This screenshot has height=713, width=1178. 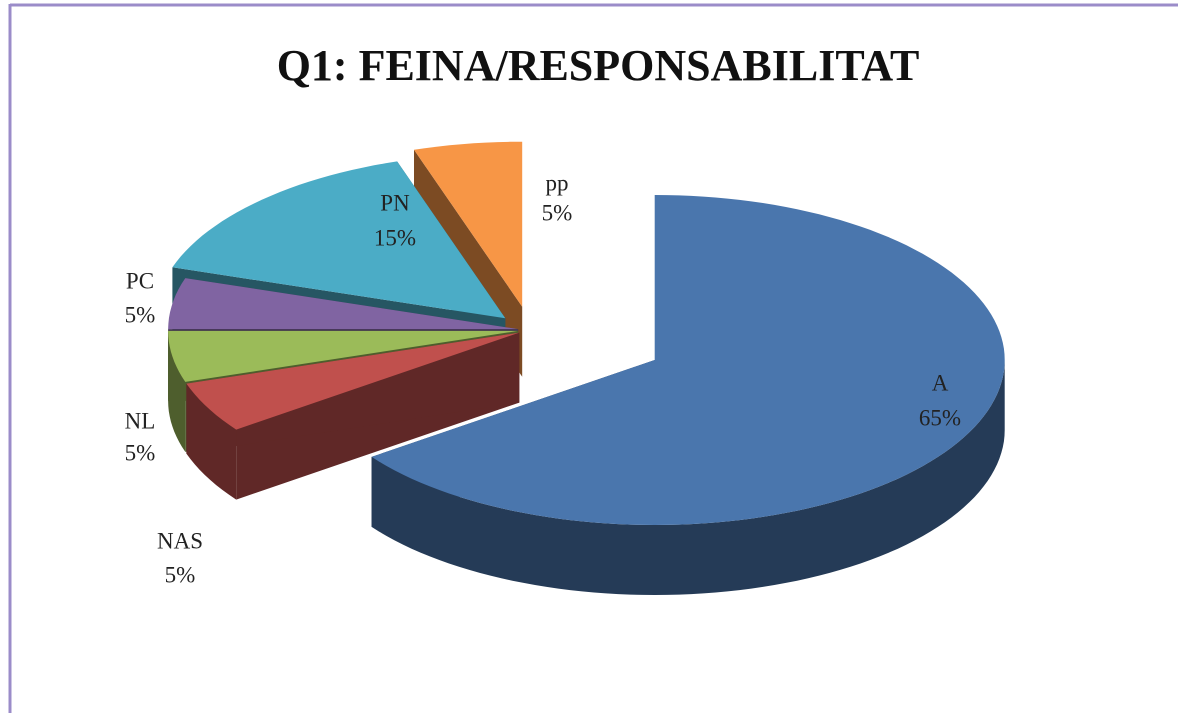 I want to click on slice-label: NAS, so click(x=180, y=540).